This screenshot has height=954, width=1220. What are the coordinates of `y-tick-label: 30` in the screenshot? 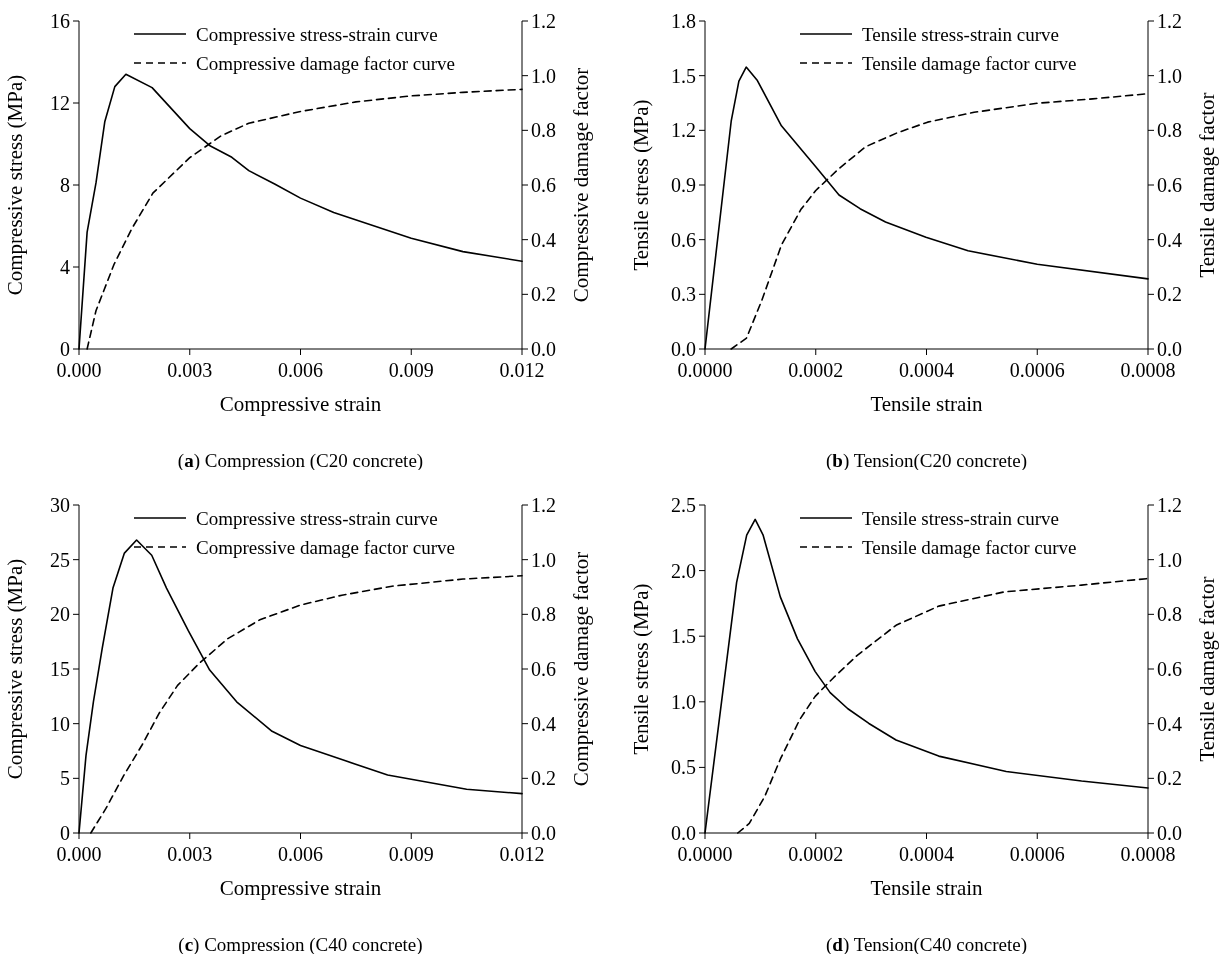 It's located at (60, 505).